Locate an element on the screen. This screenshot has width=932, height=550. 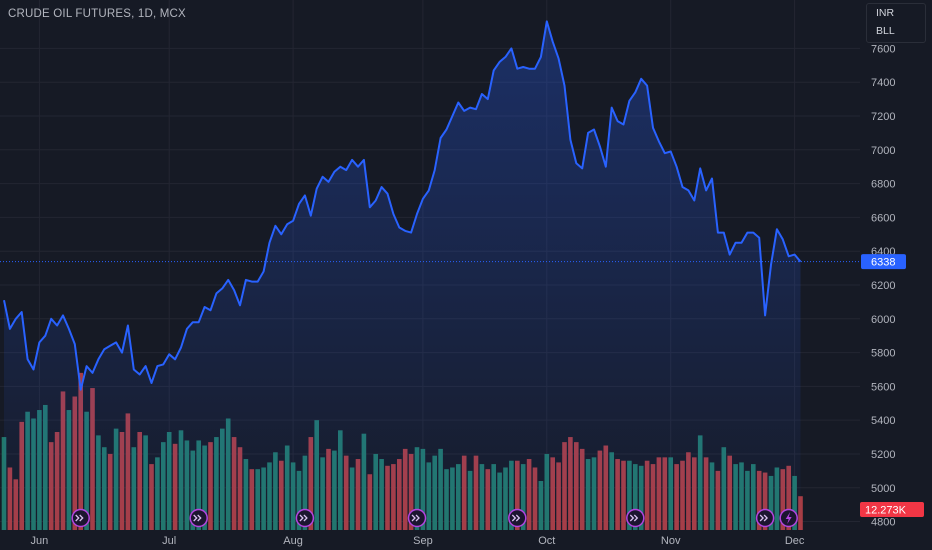
last-volume-badge is located at coordinates (892, 509).